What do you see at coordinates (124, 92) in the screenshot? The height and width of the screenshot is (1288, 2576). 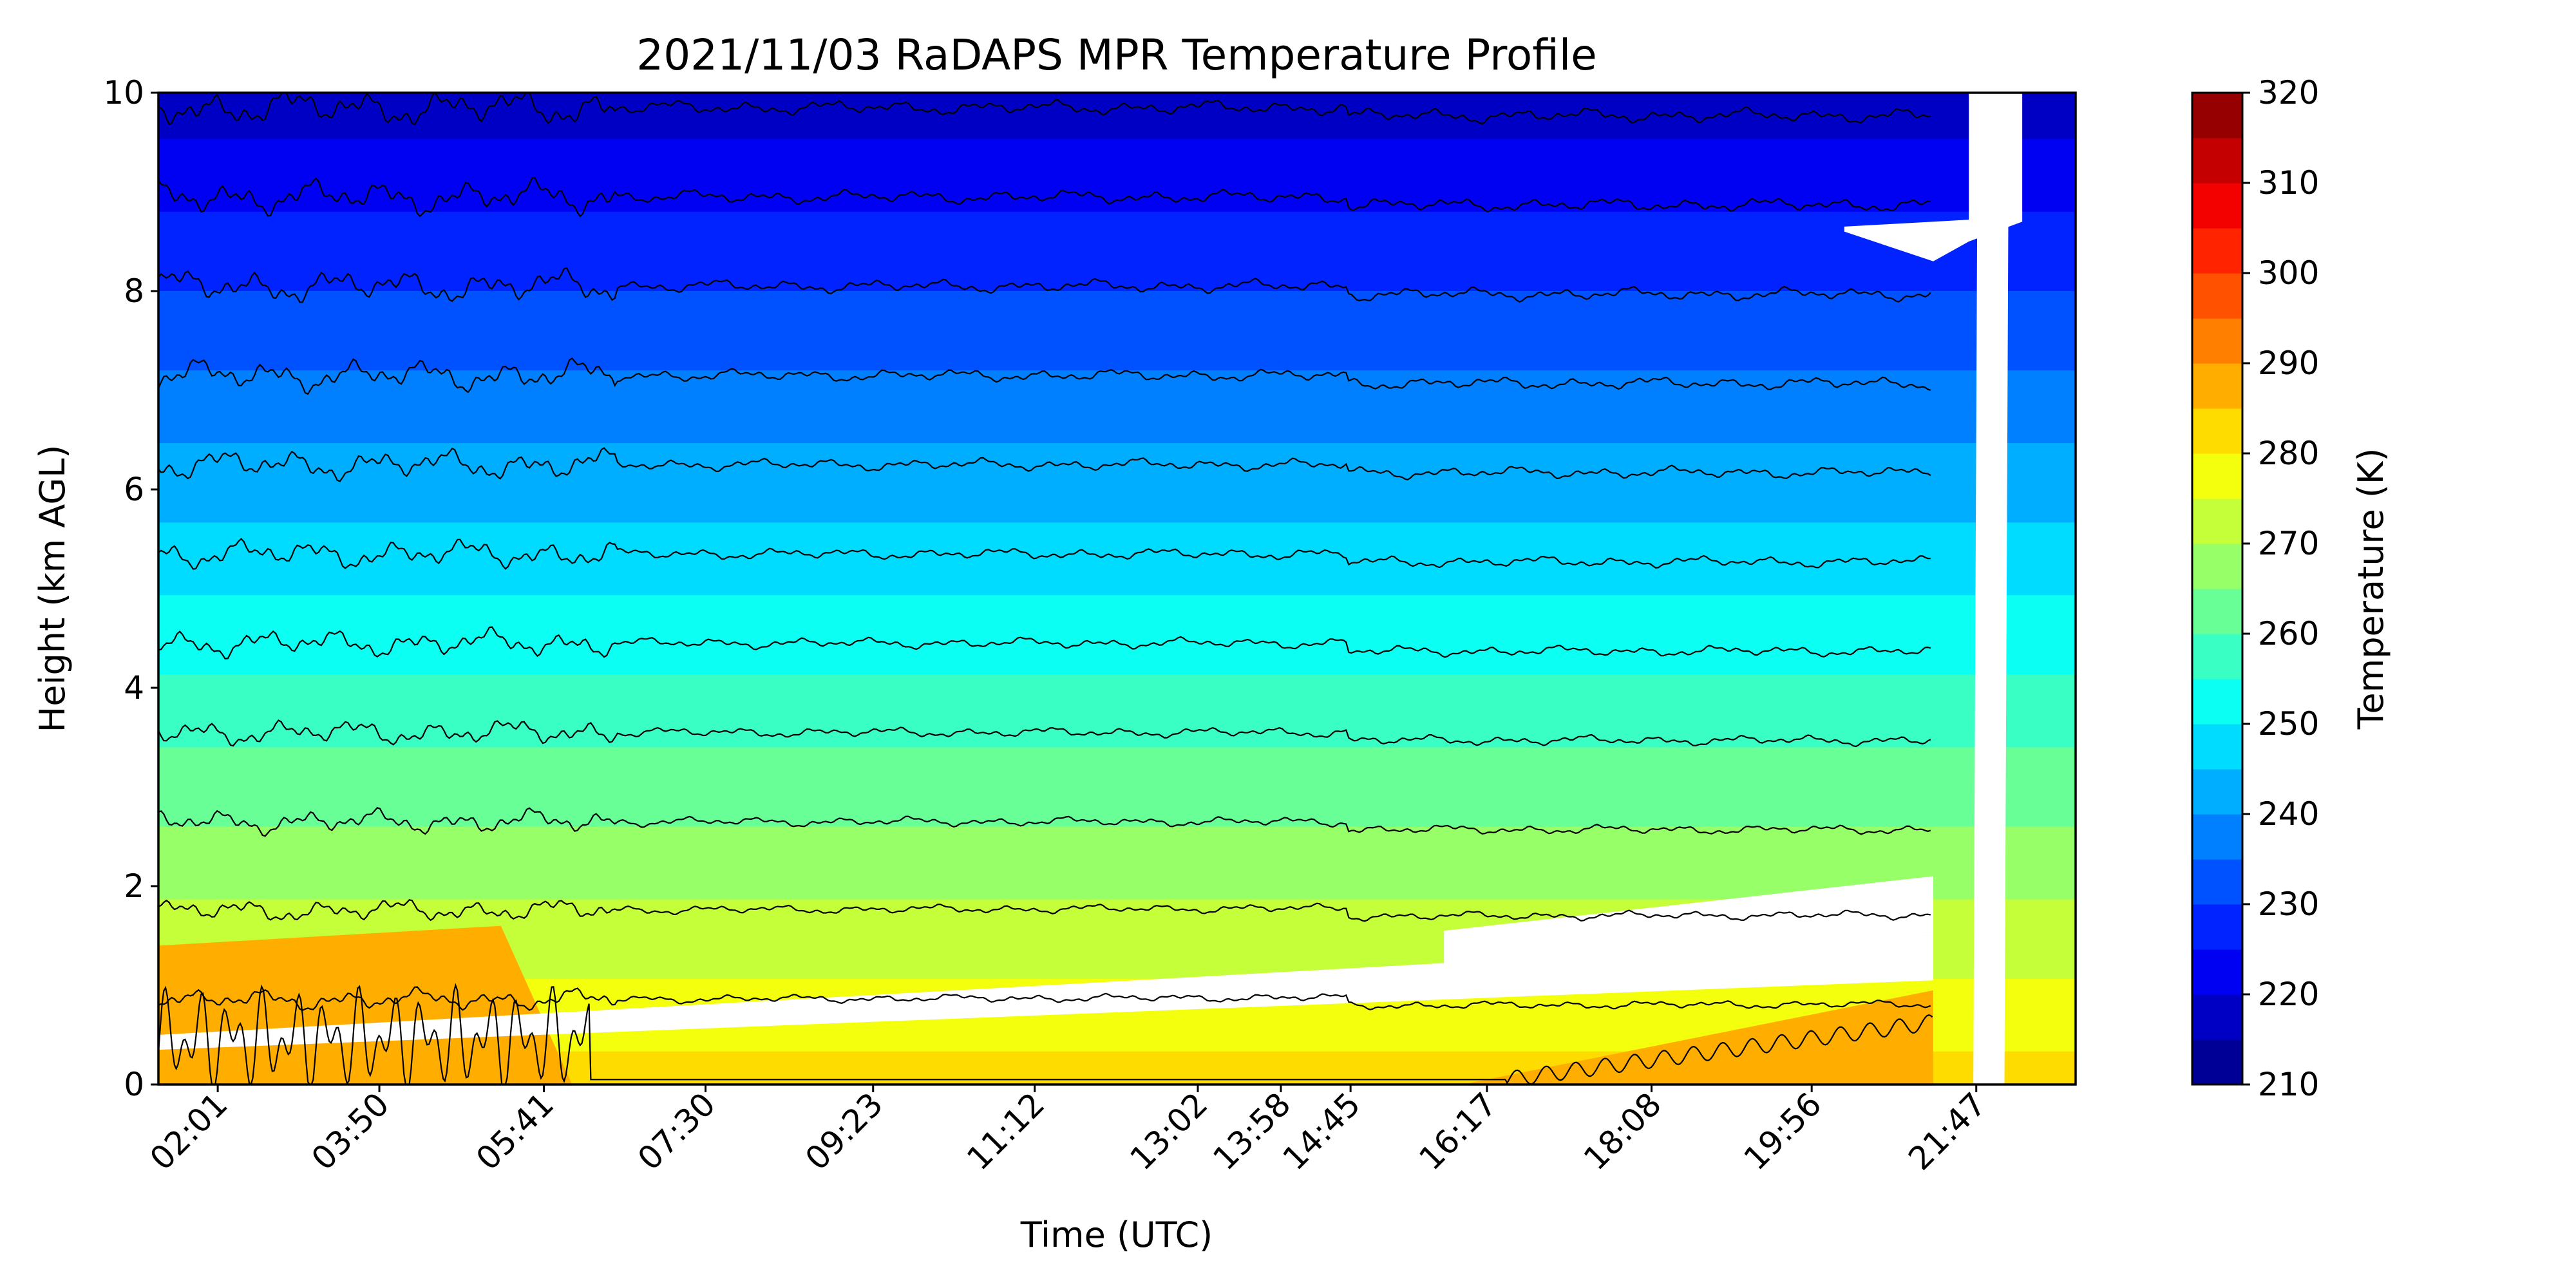 I see `y-tick-label: 10` at bounding box center [124, 92].